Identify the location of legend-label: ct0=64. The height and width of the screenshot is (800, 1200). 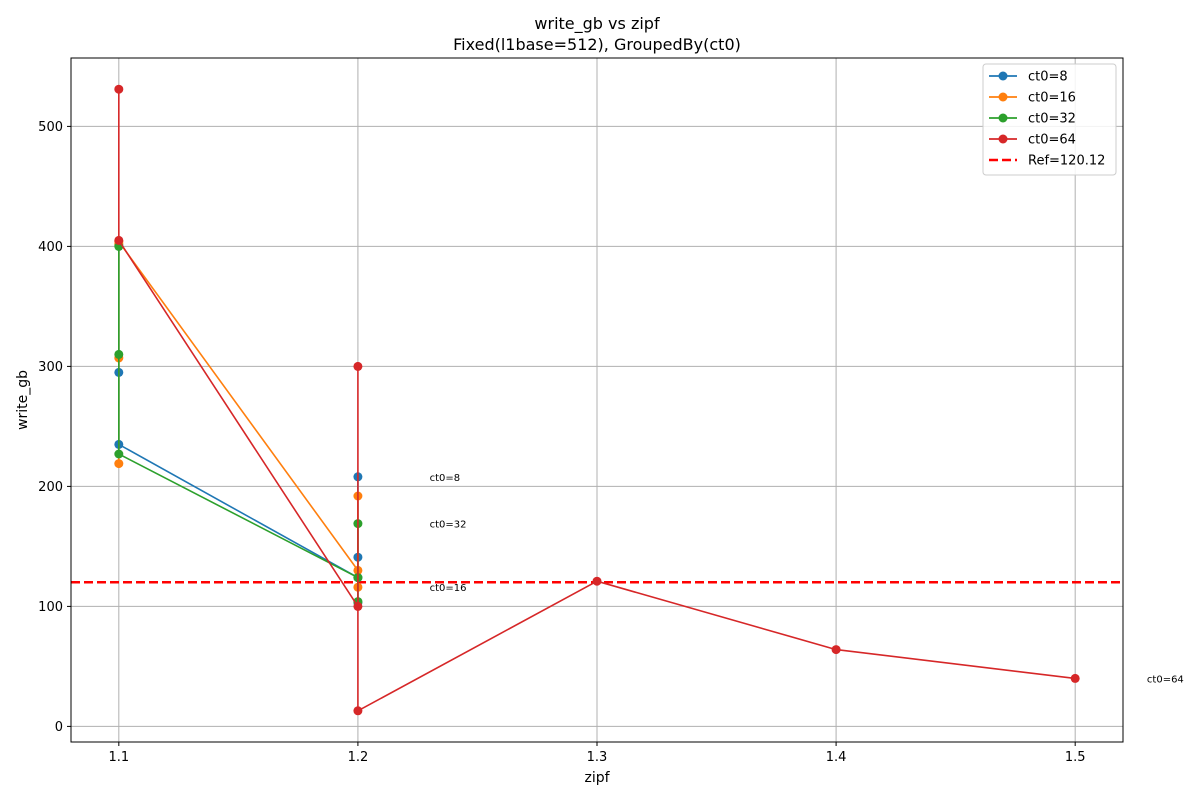
(1052, 140).